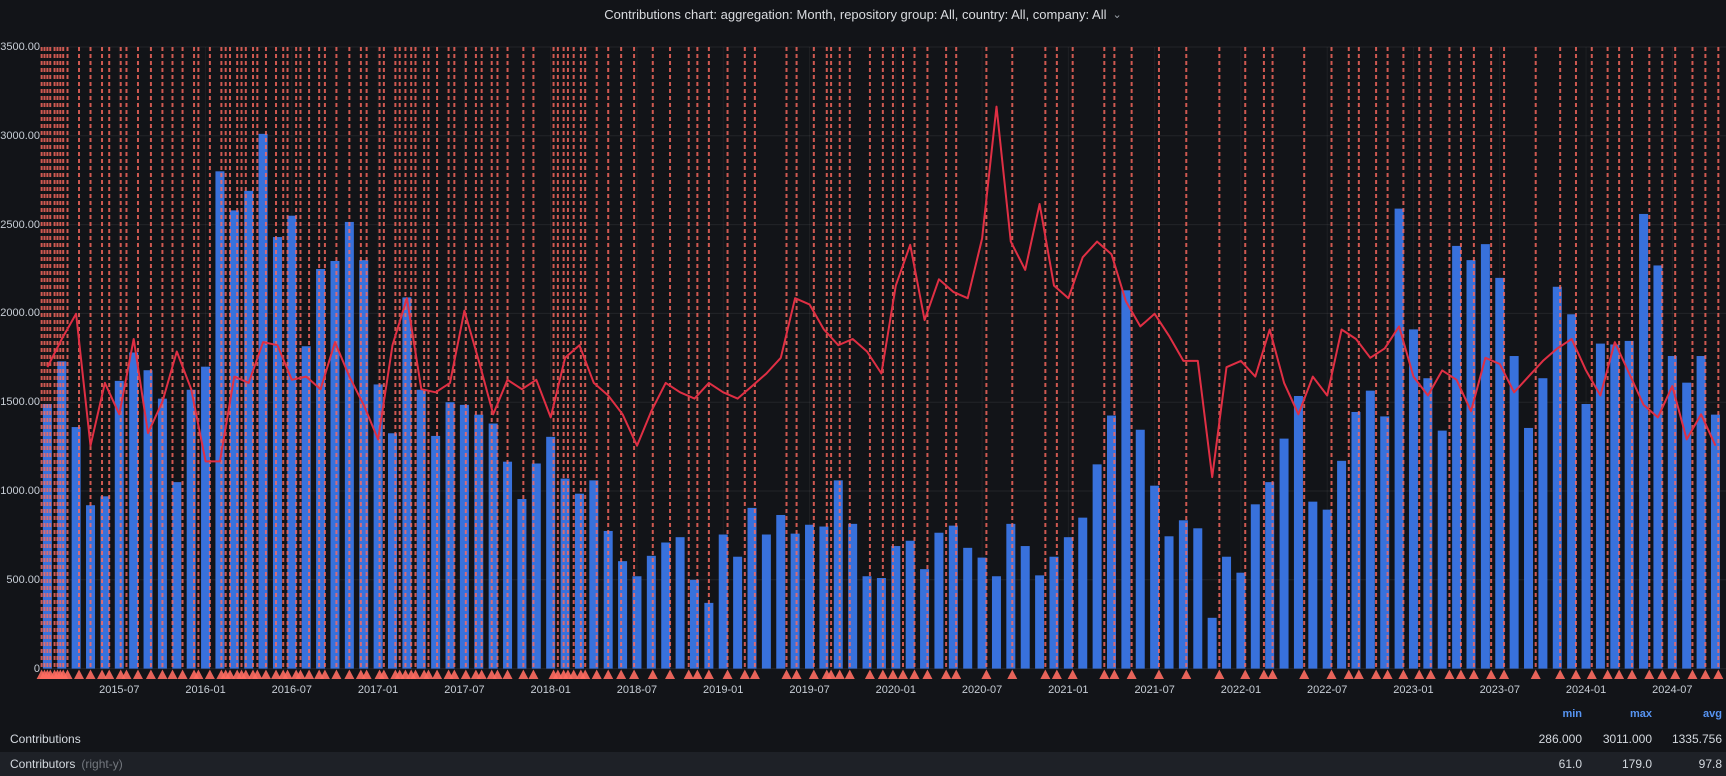 The height and width of the screenshot is (776, 1726). Describe the element at coordinates (1640, 714) in the screenshot. I see `legend-header-max: max` at that location.